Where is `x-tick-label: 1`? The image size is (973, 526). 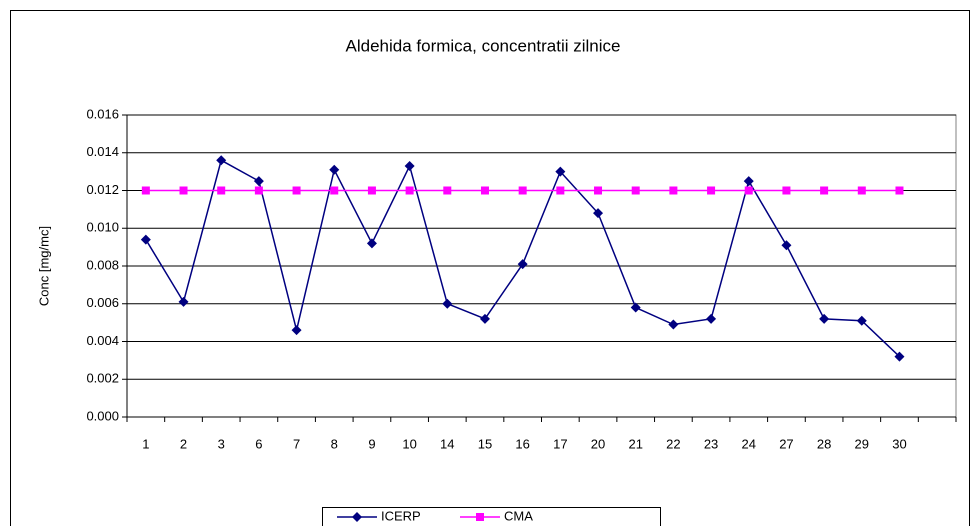 x-tick-label: 1 is located at coordinates (145, 443).